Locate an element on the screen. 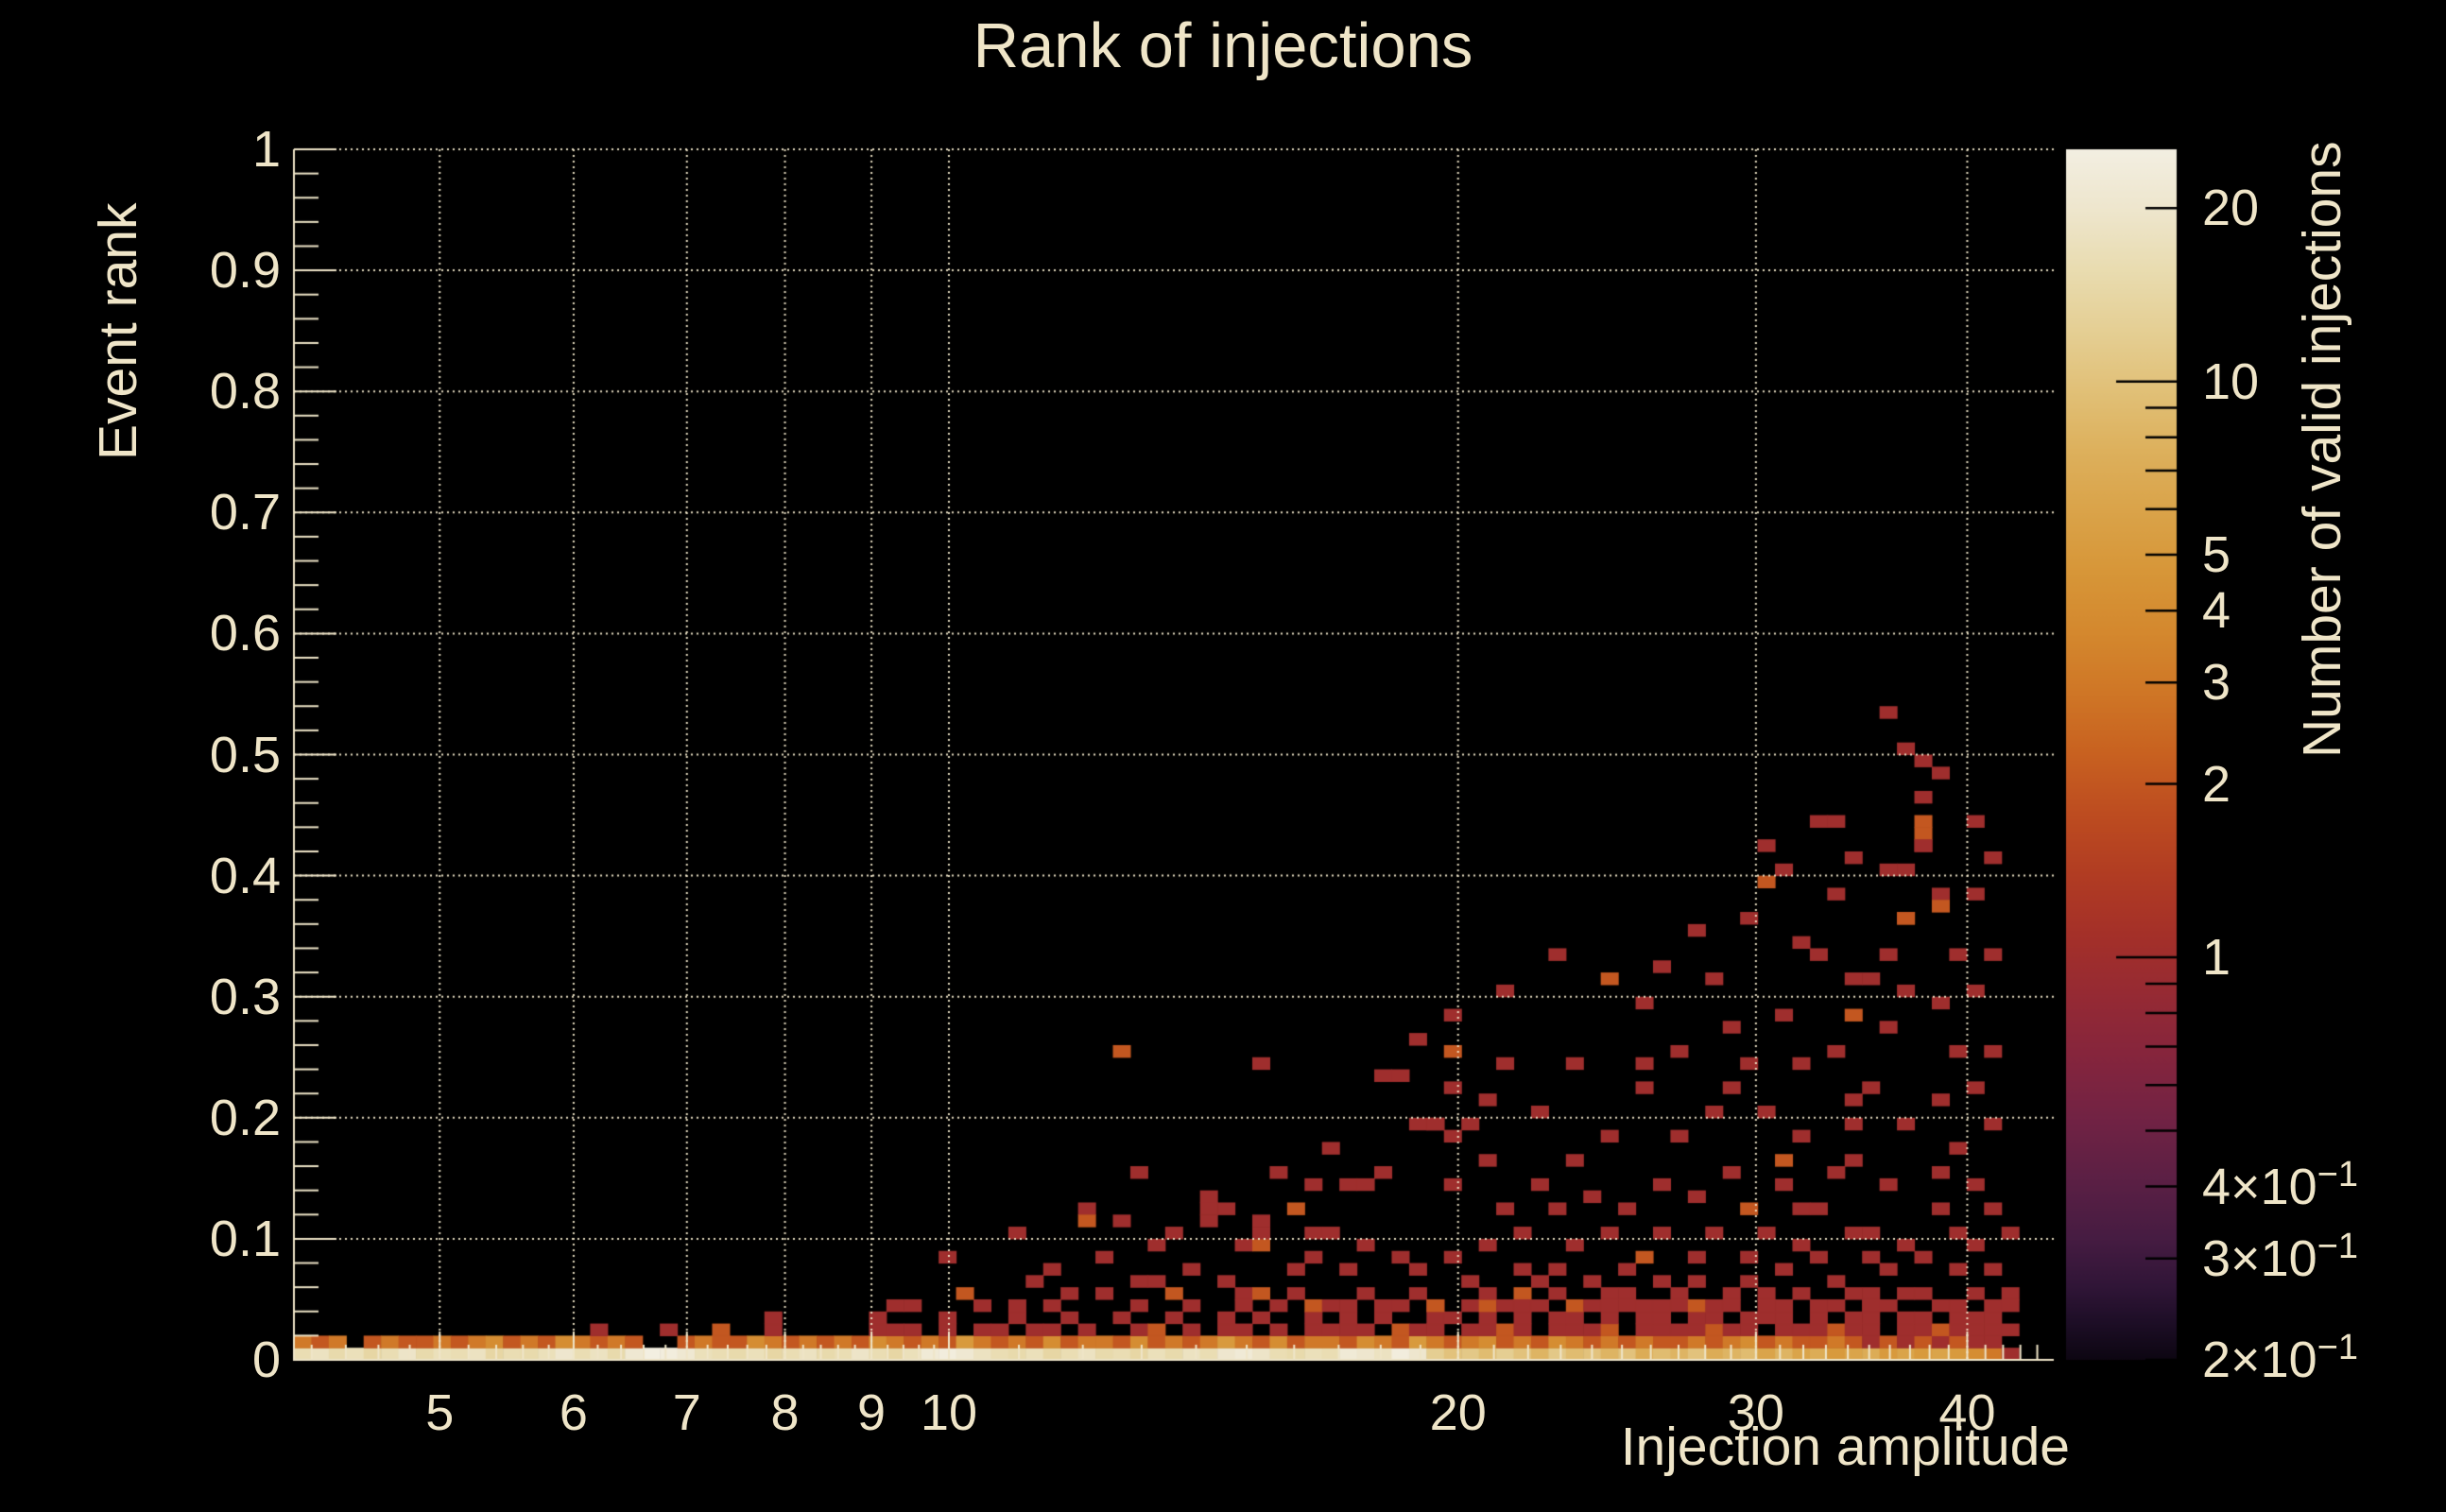 The width and height of the screenshot is (2446, 1512). x-tick-label: 9 is located at coordinates (872, 1412).